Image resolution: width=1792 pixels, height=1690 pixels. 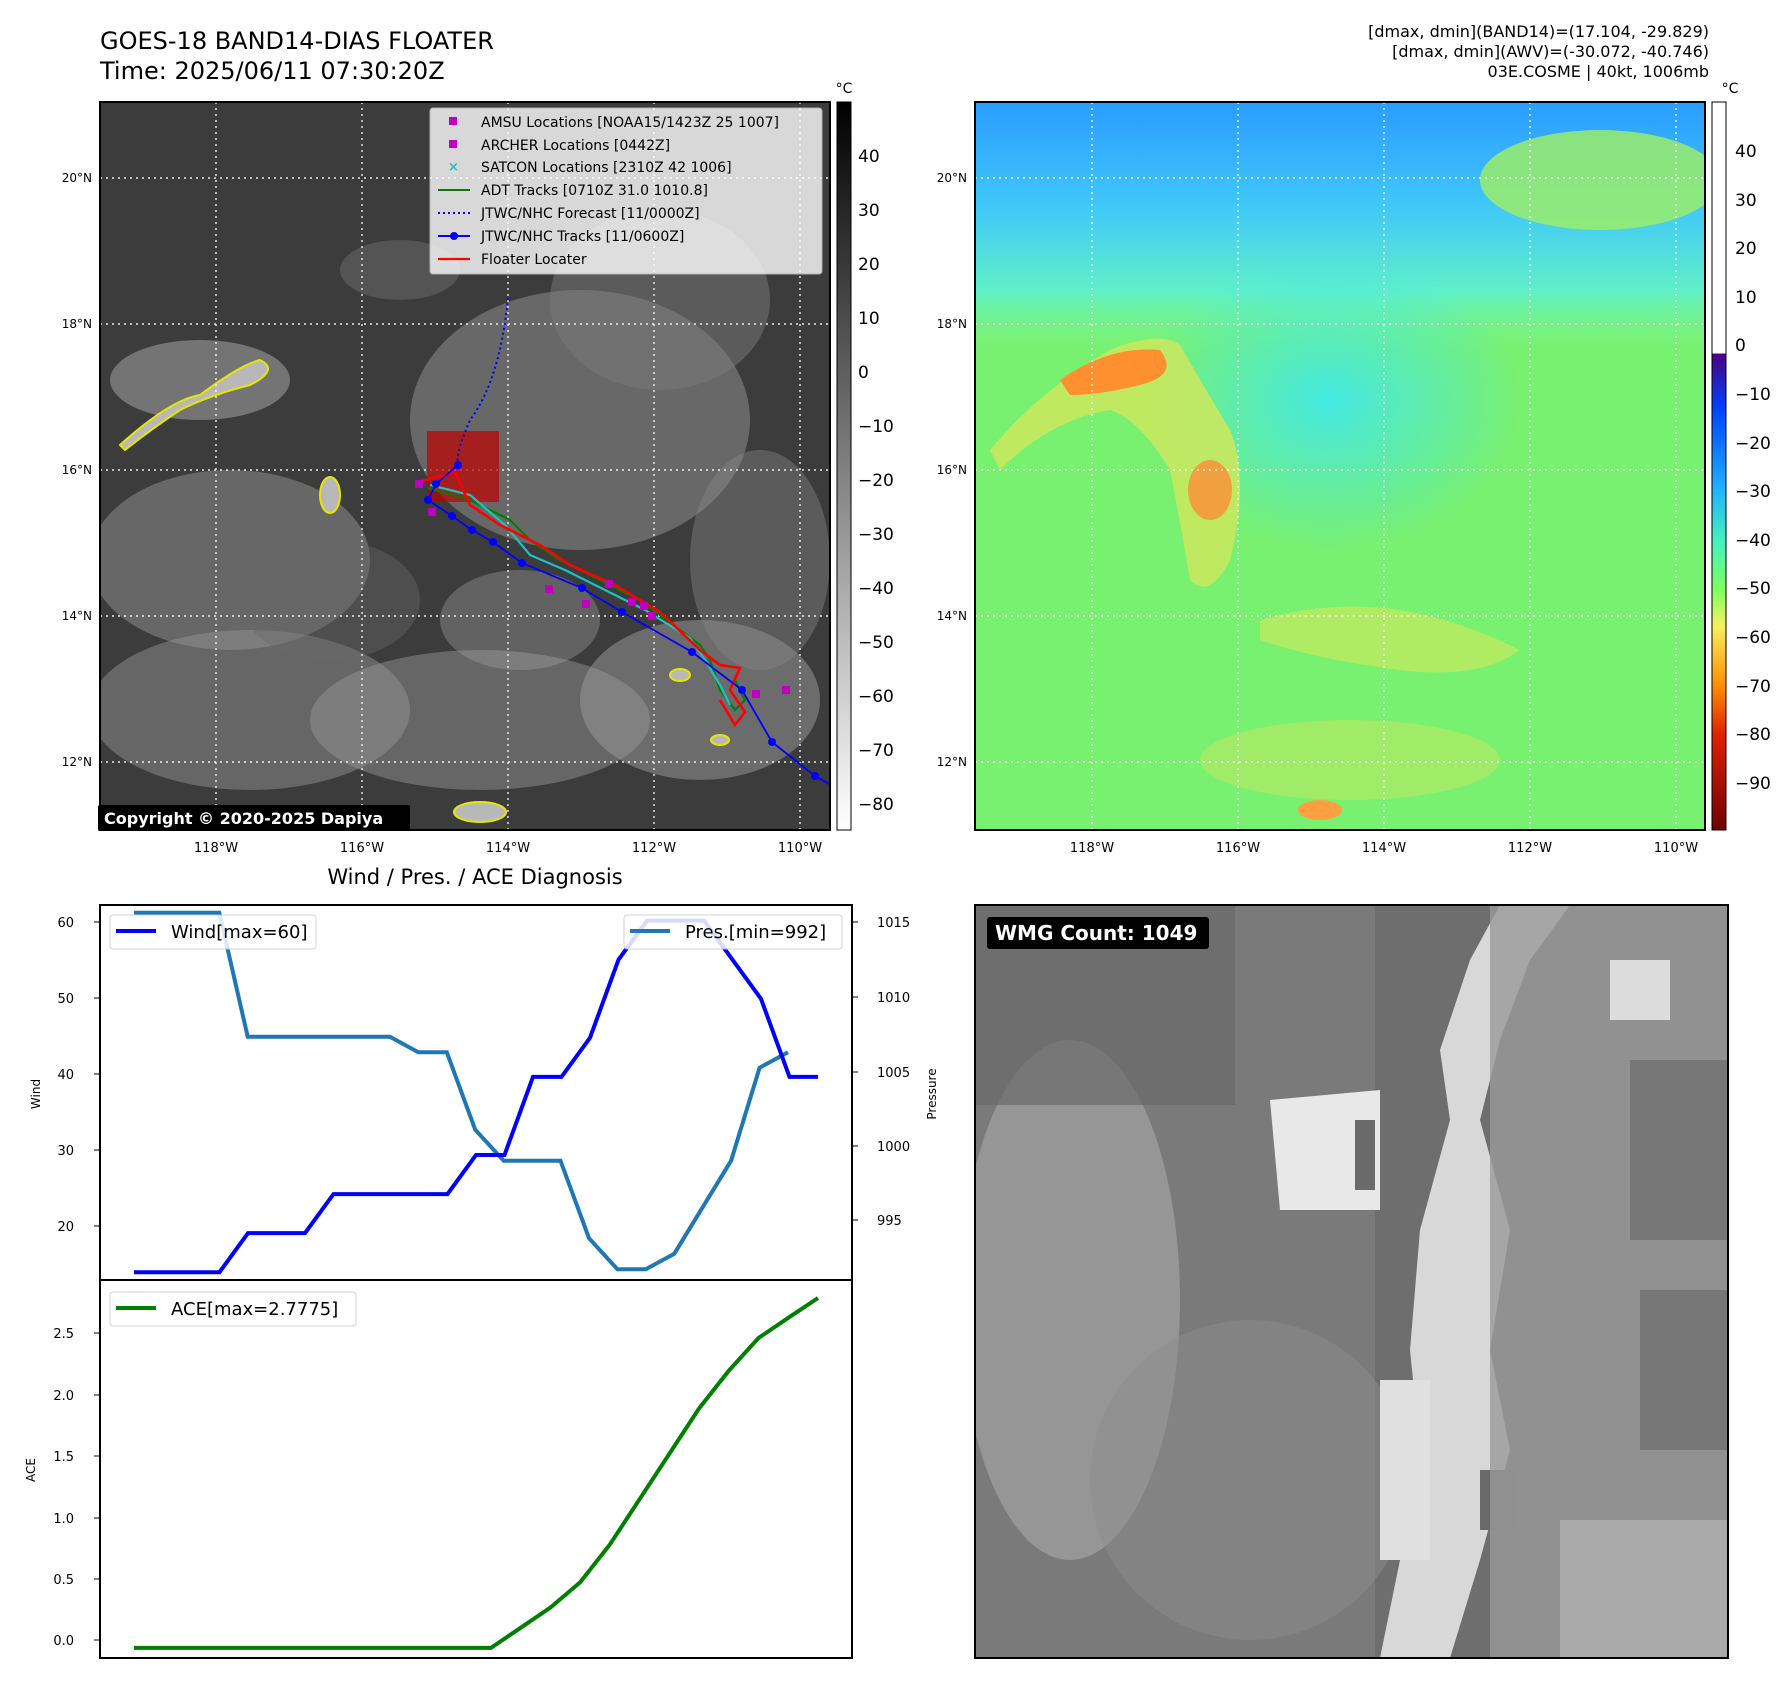 What do you see at coordinates (77, 616) in the screenshot?
I see `ir-lat-14: 14°N` at bounding box center [77, 616].